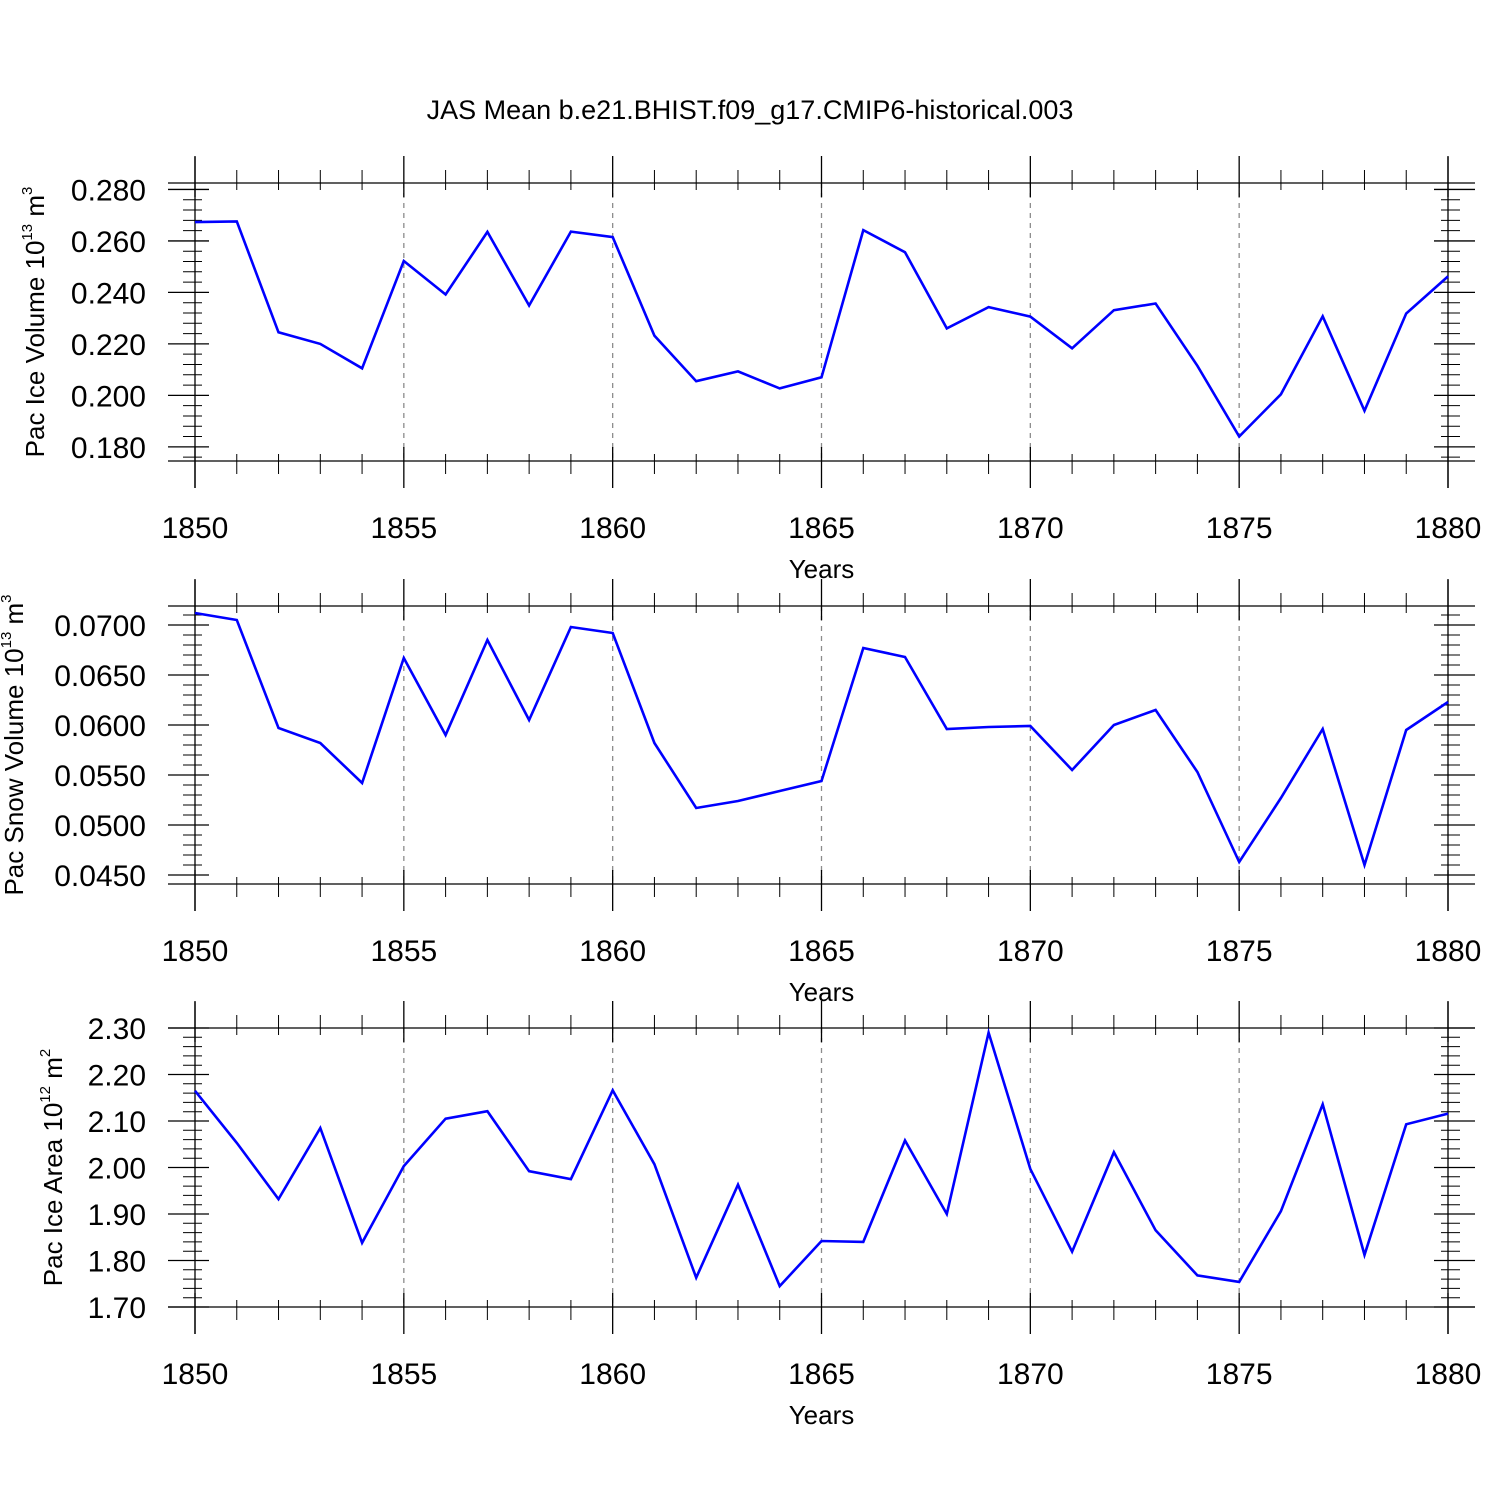 The image size is (1500, 1500). What do you see at coordinates (100, 676) in the screenshot?
I see `y-tick-label: 0.0650` at bounding box center [100, 676].